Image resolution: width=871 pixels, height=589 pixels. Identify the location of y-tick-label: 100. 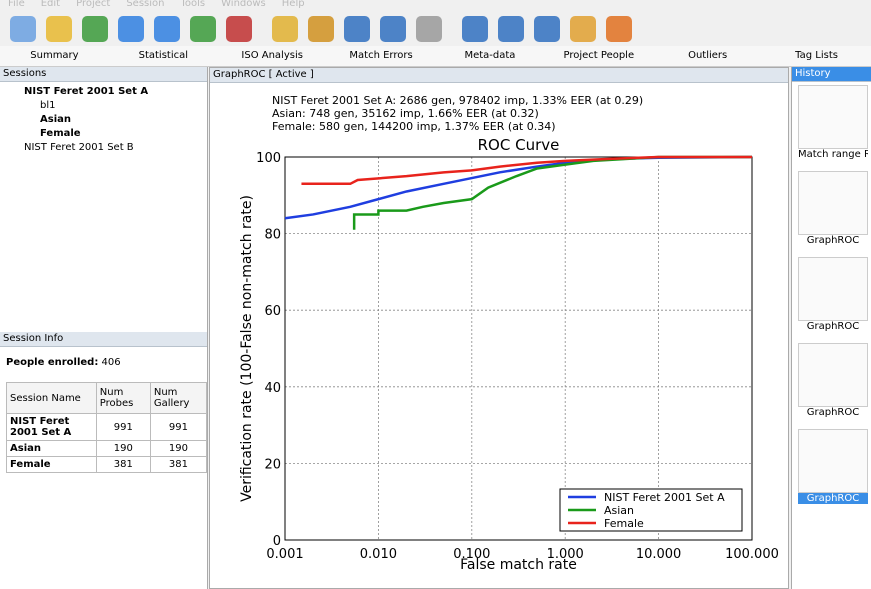
(268, 158).